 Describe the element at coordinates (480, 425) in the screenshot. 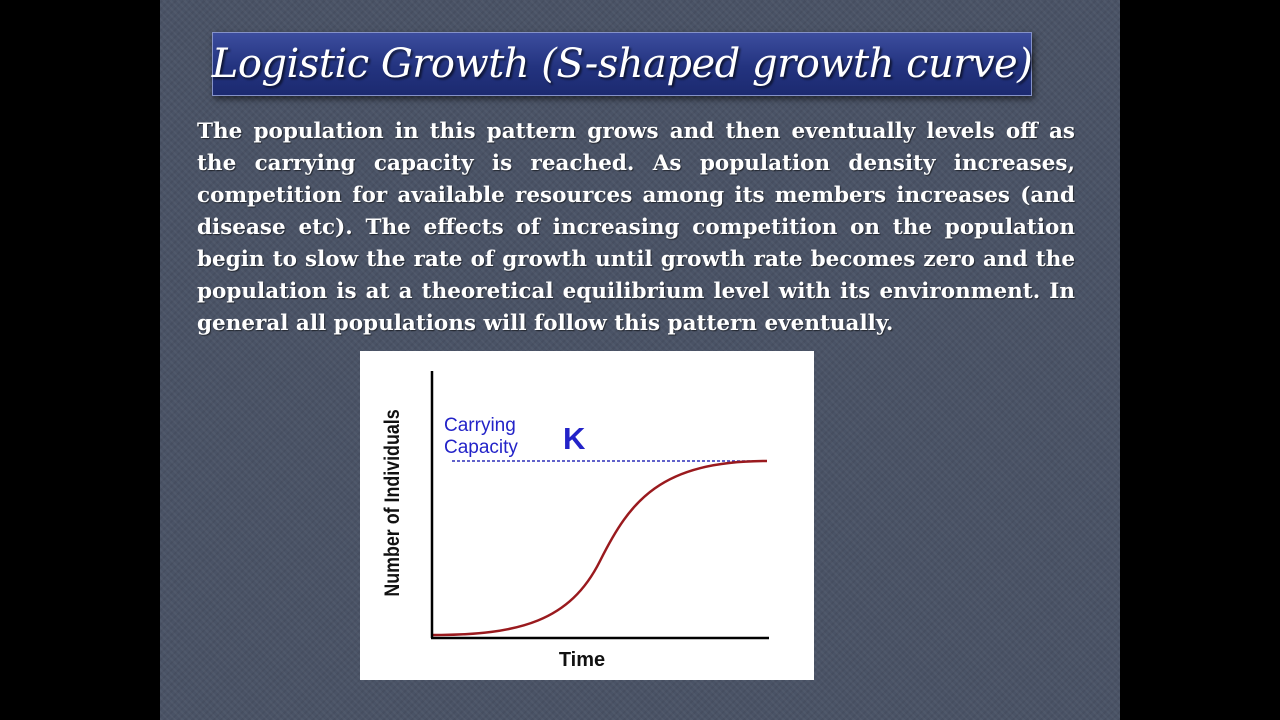

I see `capacity-label-line1: Carrying` at that location.